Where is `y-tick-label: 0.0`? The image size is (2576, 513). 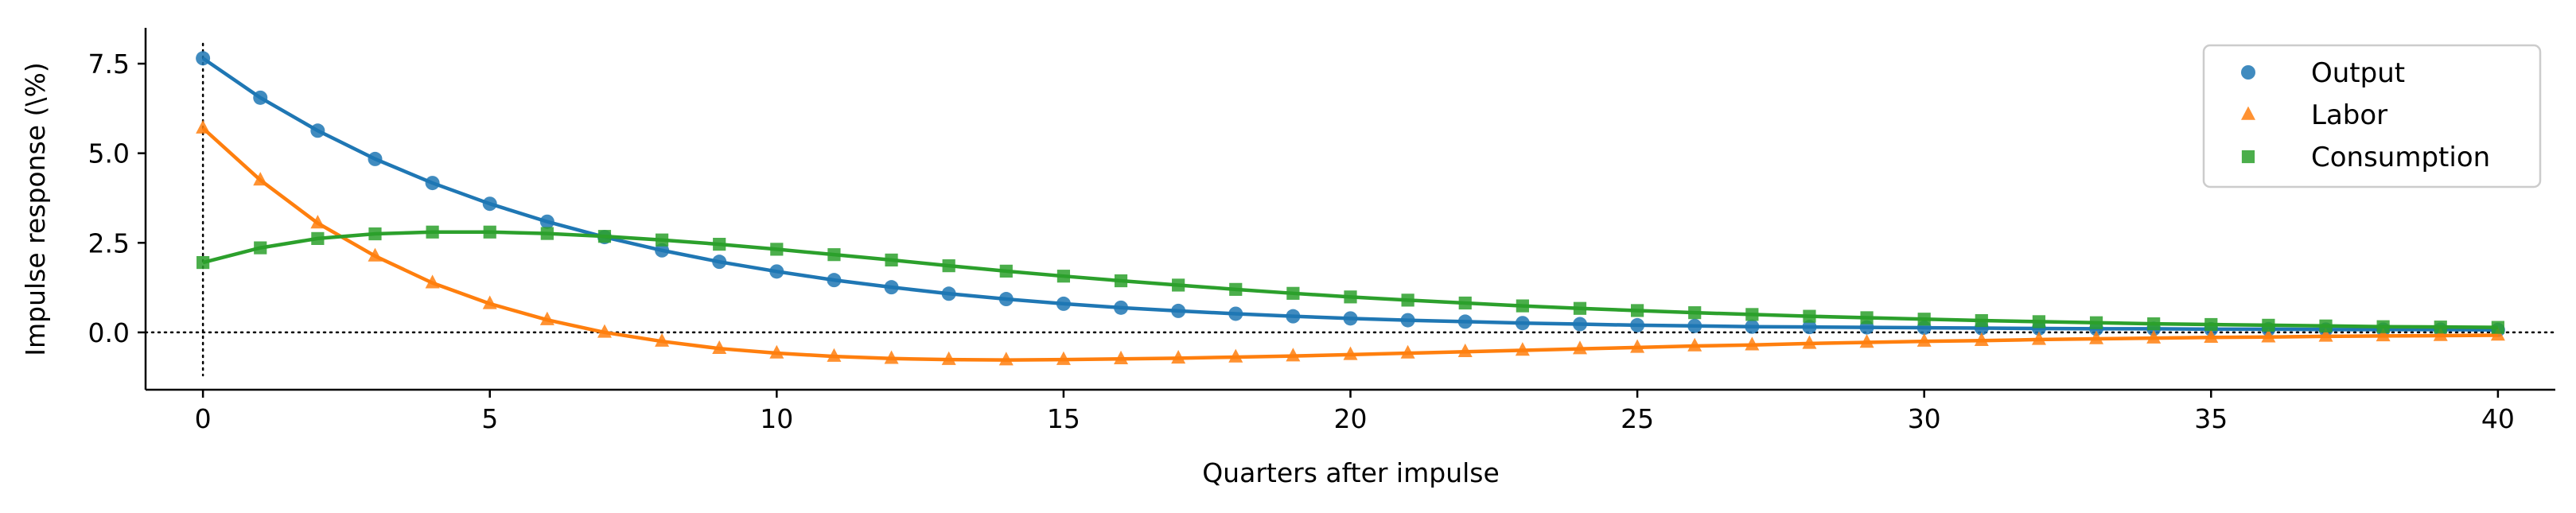 y-tick-label: 0.0 is located at coordinates (109, 332).